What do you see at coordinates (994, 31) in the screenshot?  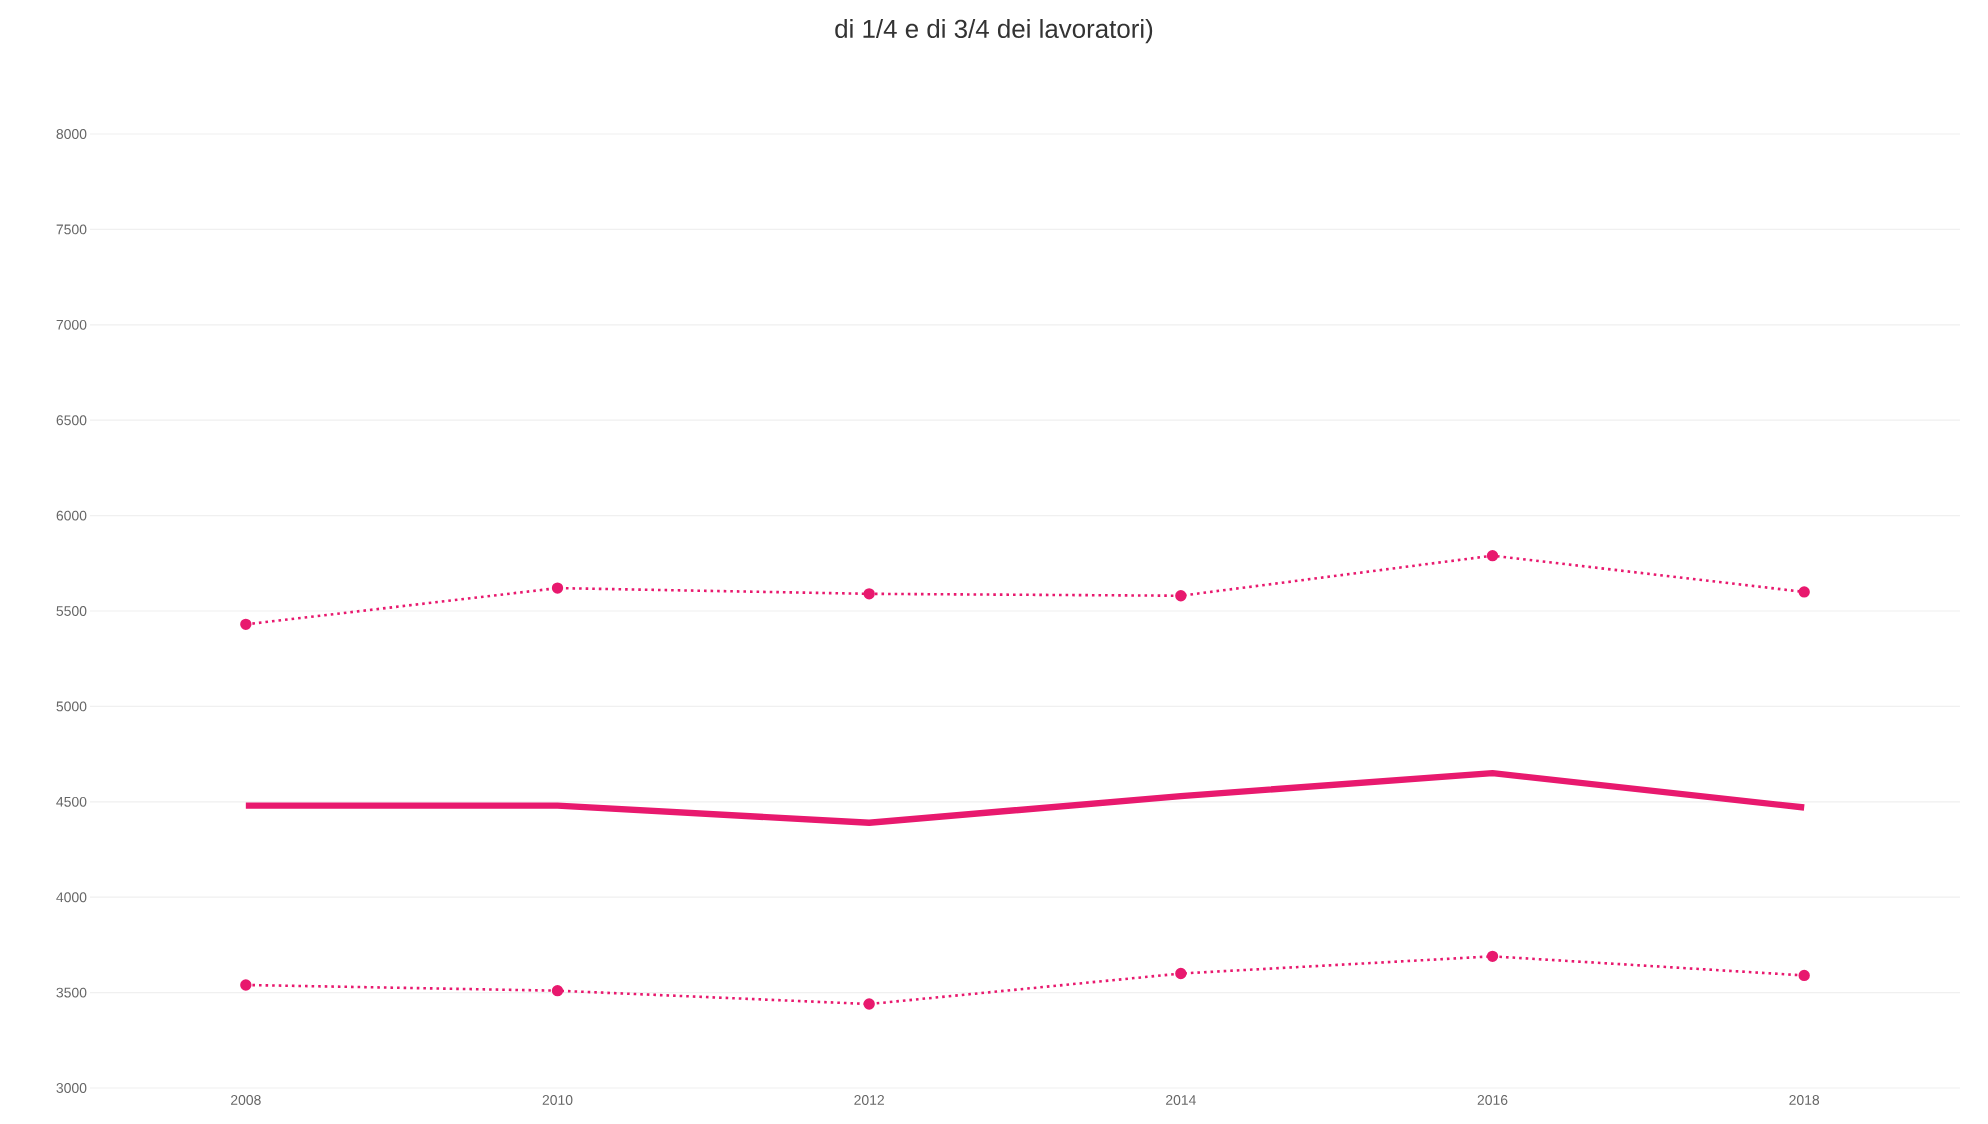 I see `chart-title: di 1/4 e di 3/4 dei lavoratori)` at bounding box center [994, 31].